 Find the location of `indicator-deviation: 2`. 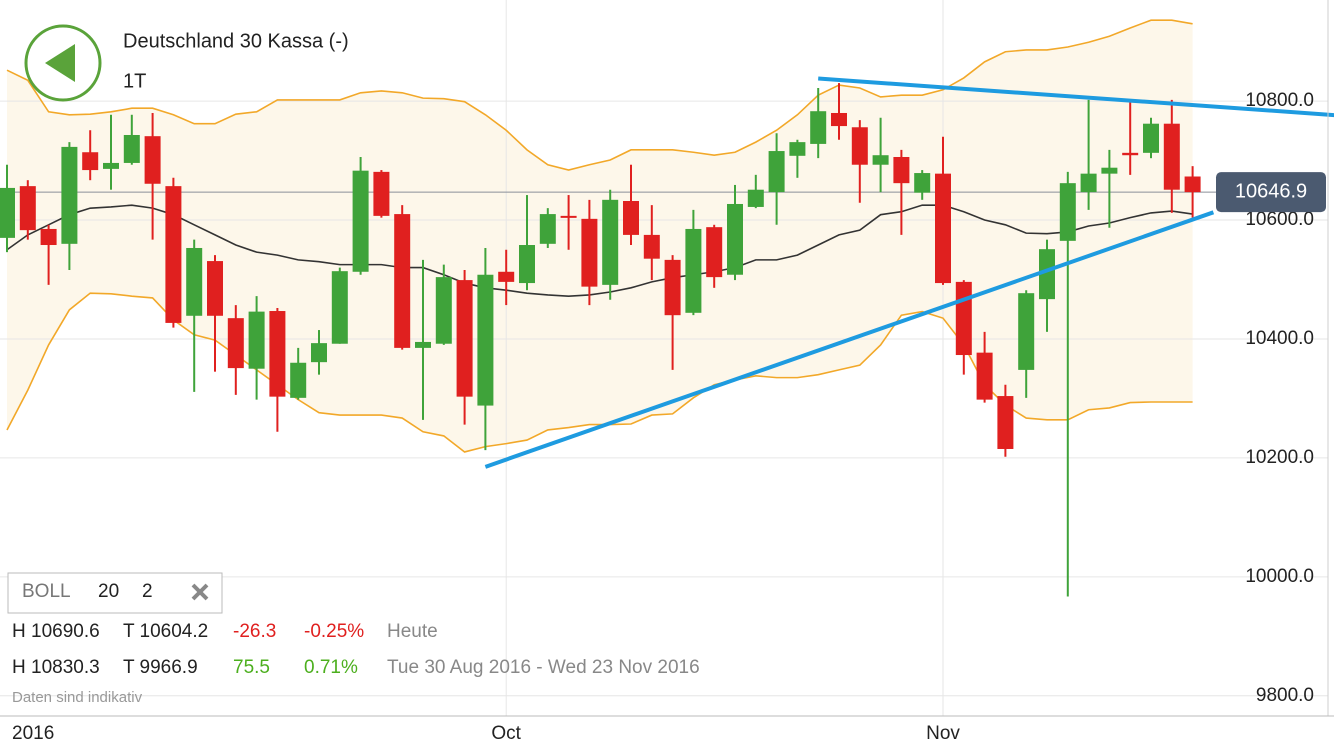

indicator-deviation: 2 is located at coordinates (147, 591).